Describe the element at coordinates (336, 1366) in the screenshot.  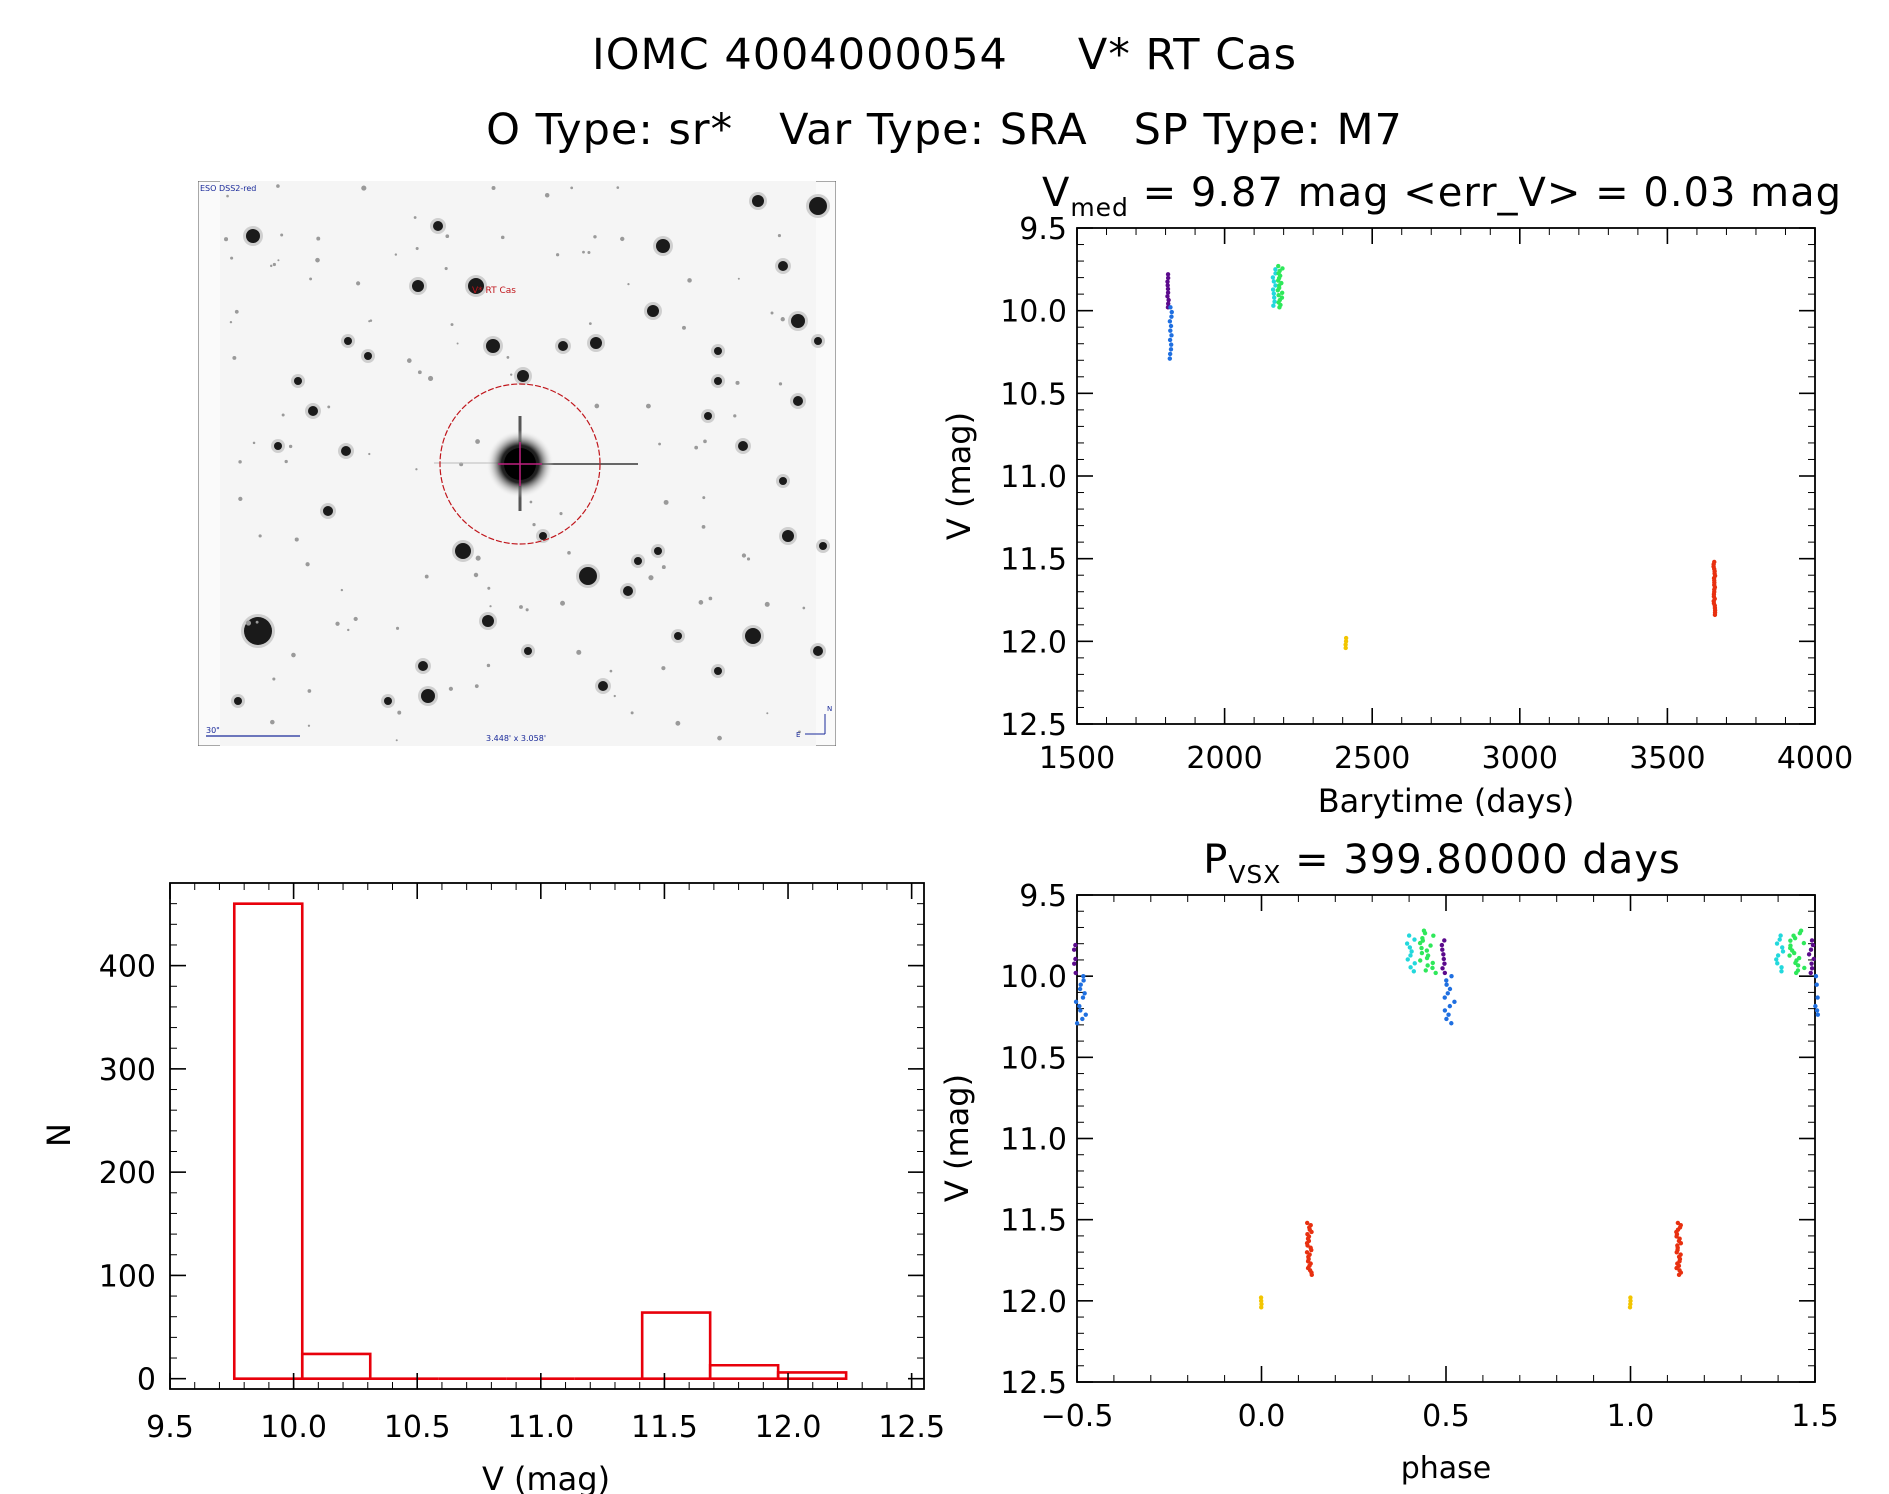
I see `histogram-bar` at that location.